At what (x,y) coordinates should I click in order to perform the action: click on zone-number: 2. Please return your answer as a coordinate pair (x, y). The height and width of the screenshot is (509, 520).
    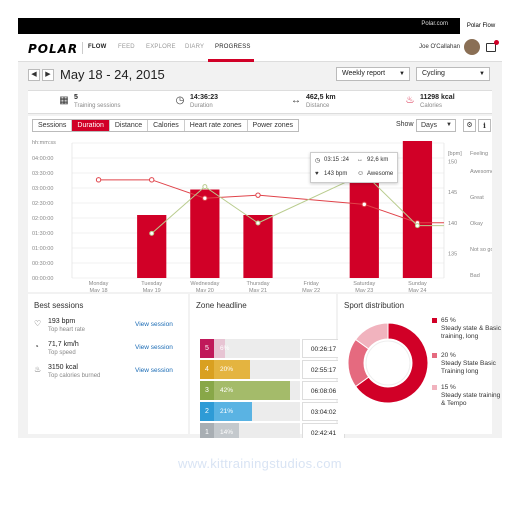
    Looking at the image, I should click on (207, 411).